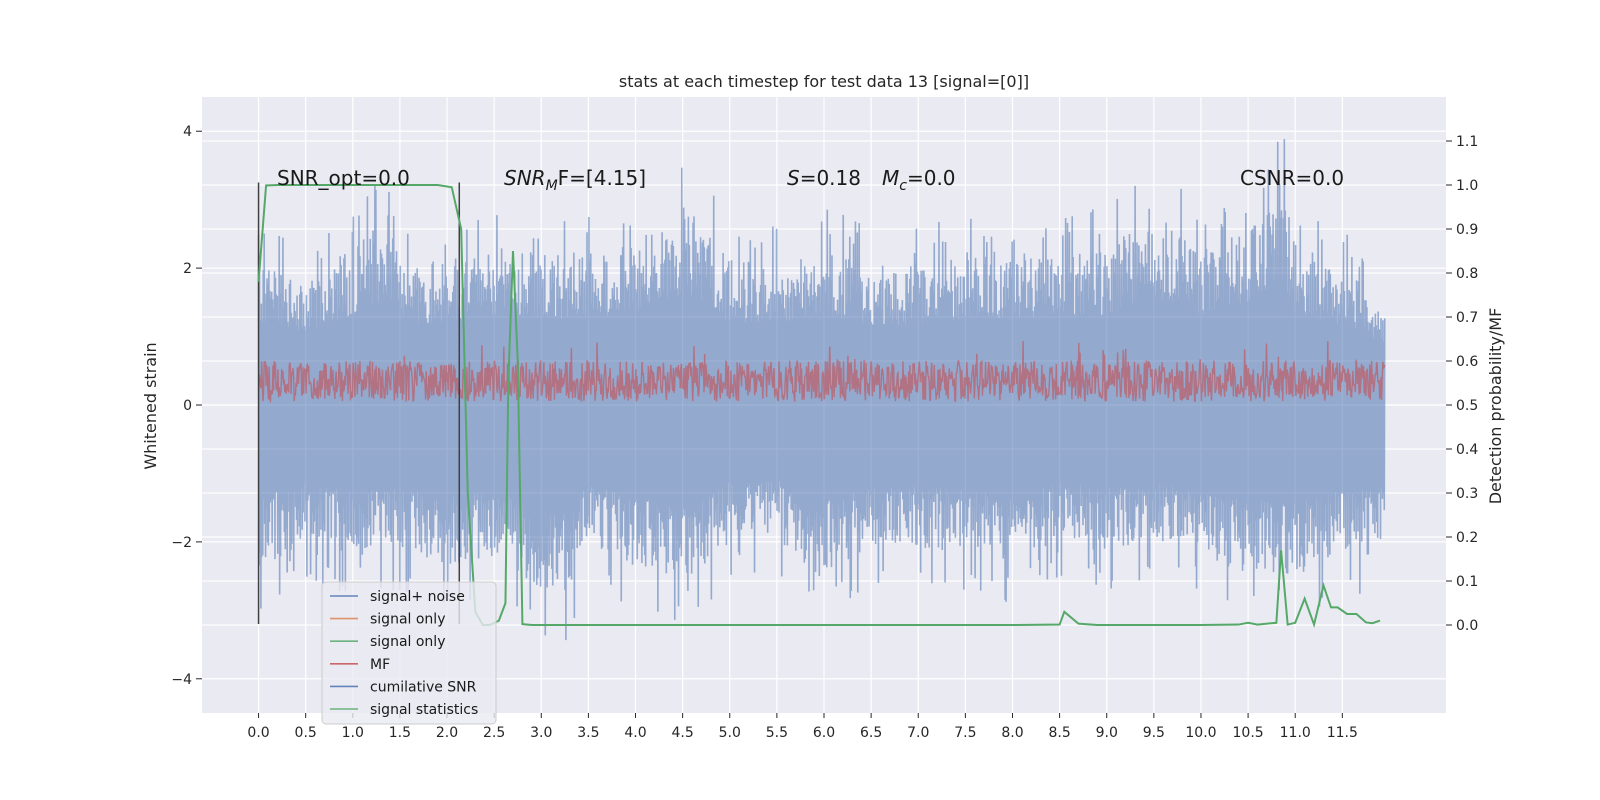  What do you see at coordinates (353, 733) in the screenshot?
I see `x-tick-label: 1.0` at bounding box center [353, 733].